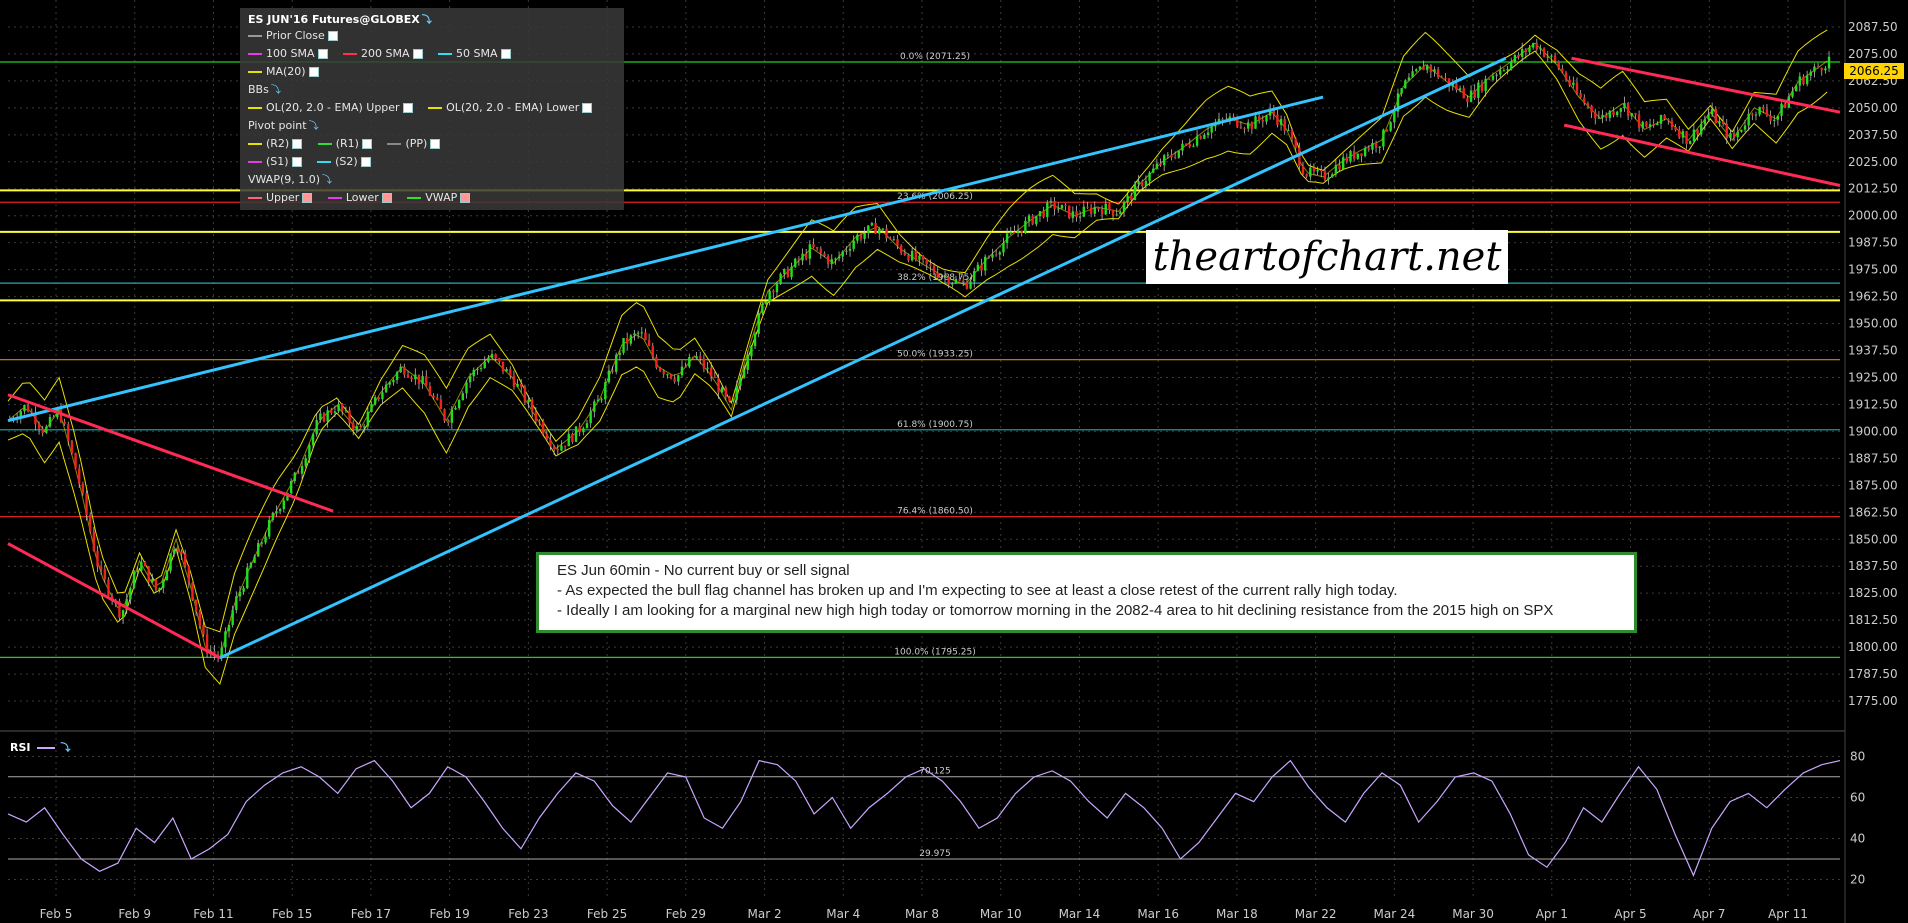 The height and width of the screenshot is (923, 1908). I want to click on vwap-upper-checkbox, so click(307, 198).